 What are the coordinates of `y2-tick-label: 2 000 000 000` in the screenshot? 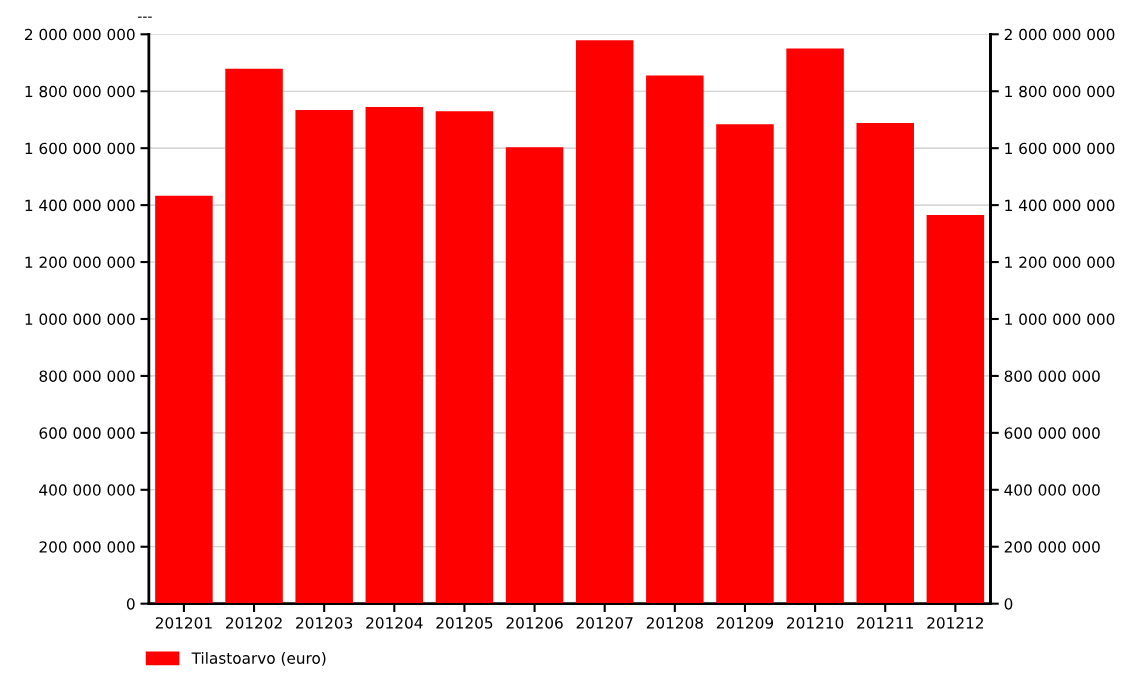 It's located at (1059, 34).